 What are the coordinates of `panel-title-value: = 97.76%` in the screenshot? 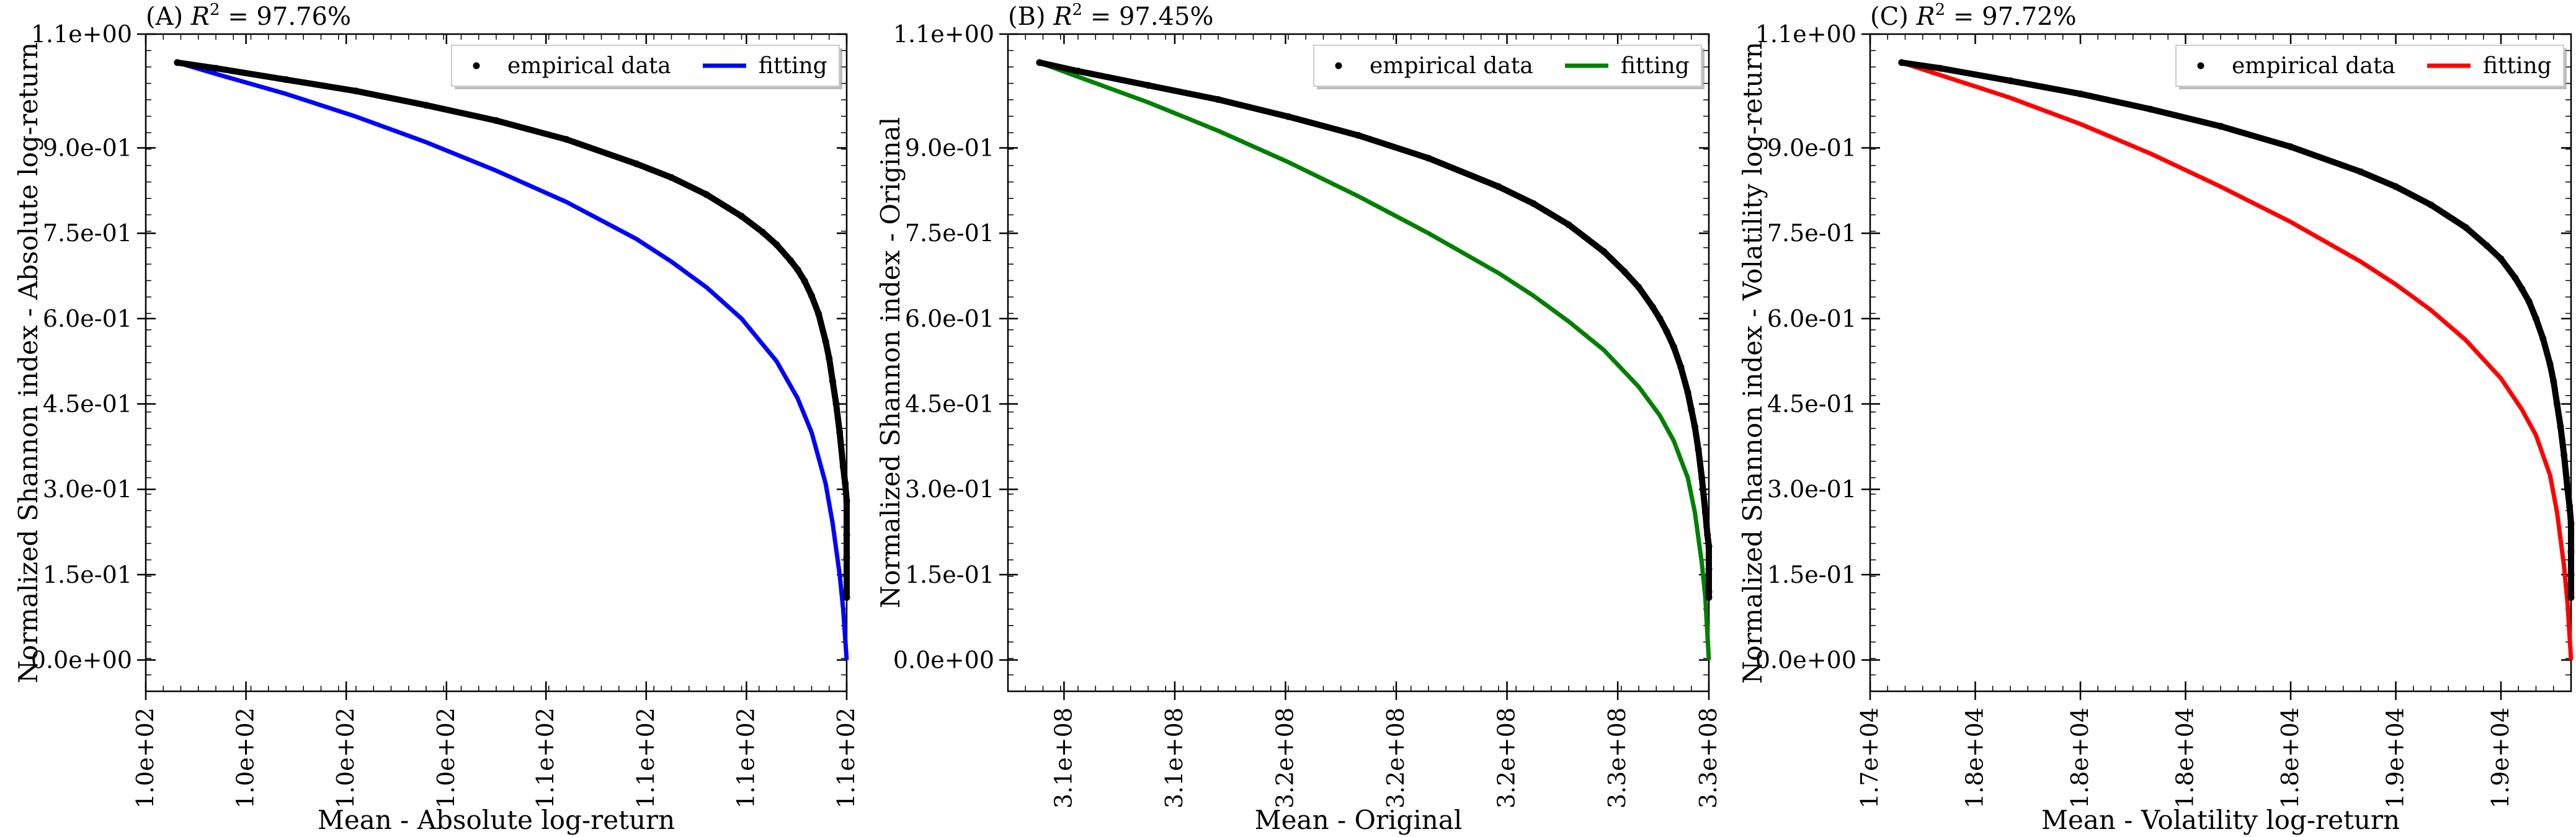 It's located at (285, 16).